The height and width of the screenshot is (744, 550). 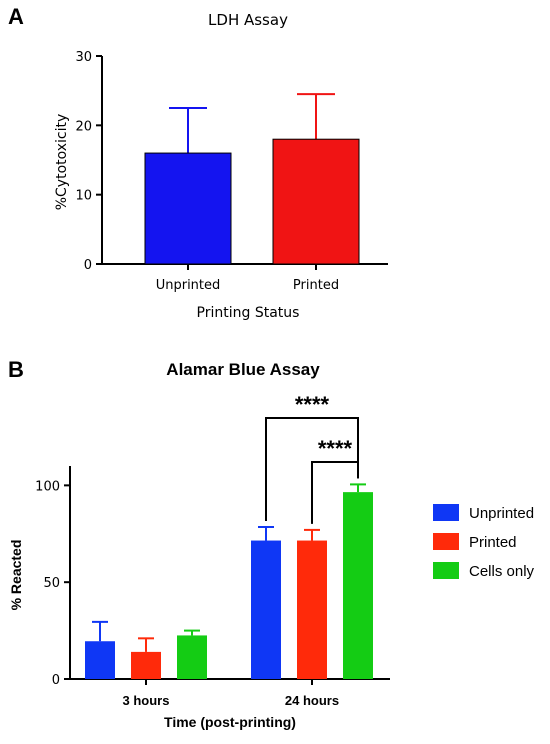 I want to click on x-tick-label: 3 hours, so click(x=146, y=700).